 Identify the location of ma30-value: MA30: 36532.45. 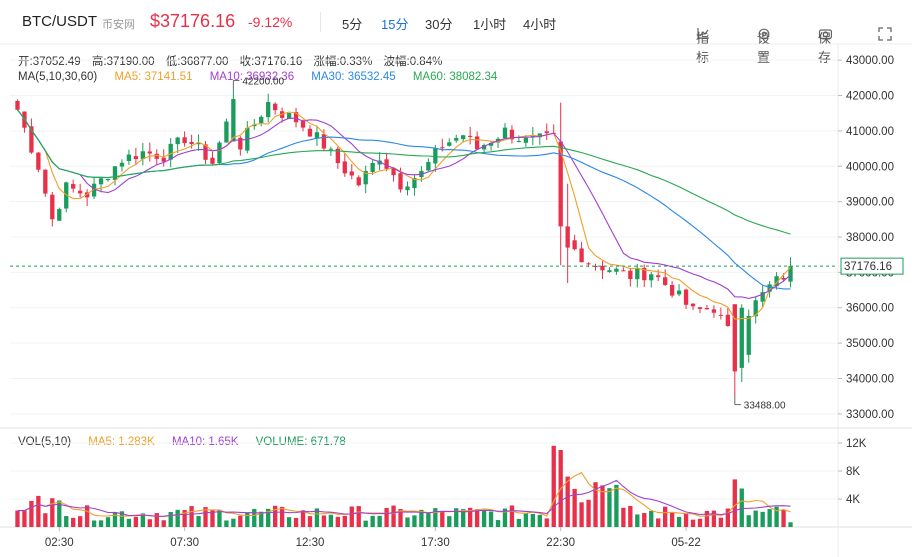
(353, 77).